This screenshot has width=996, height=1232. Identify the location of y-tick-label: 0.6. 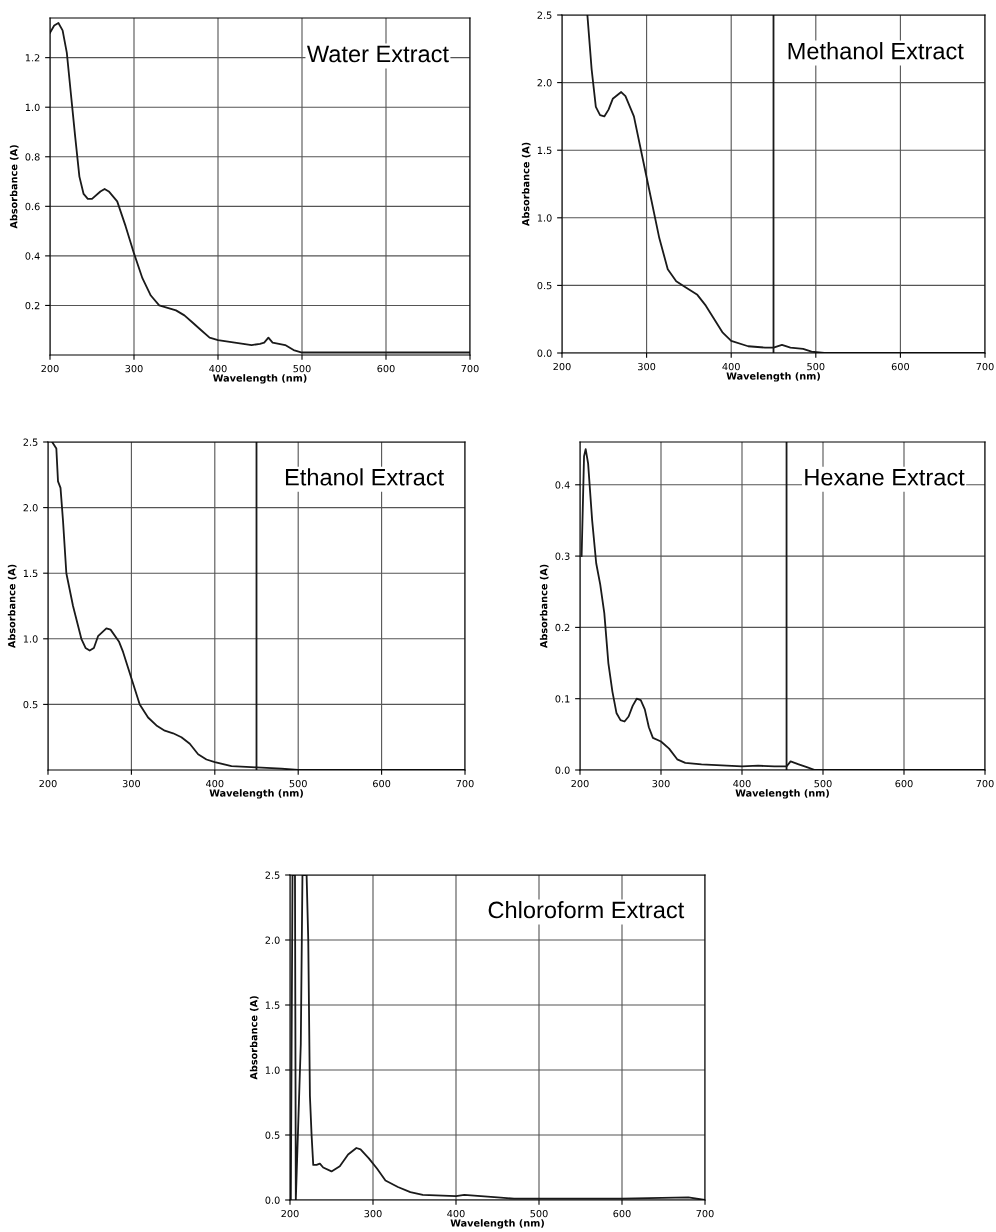
(32, 206).